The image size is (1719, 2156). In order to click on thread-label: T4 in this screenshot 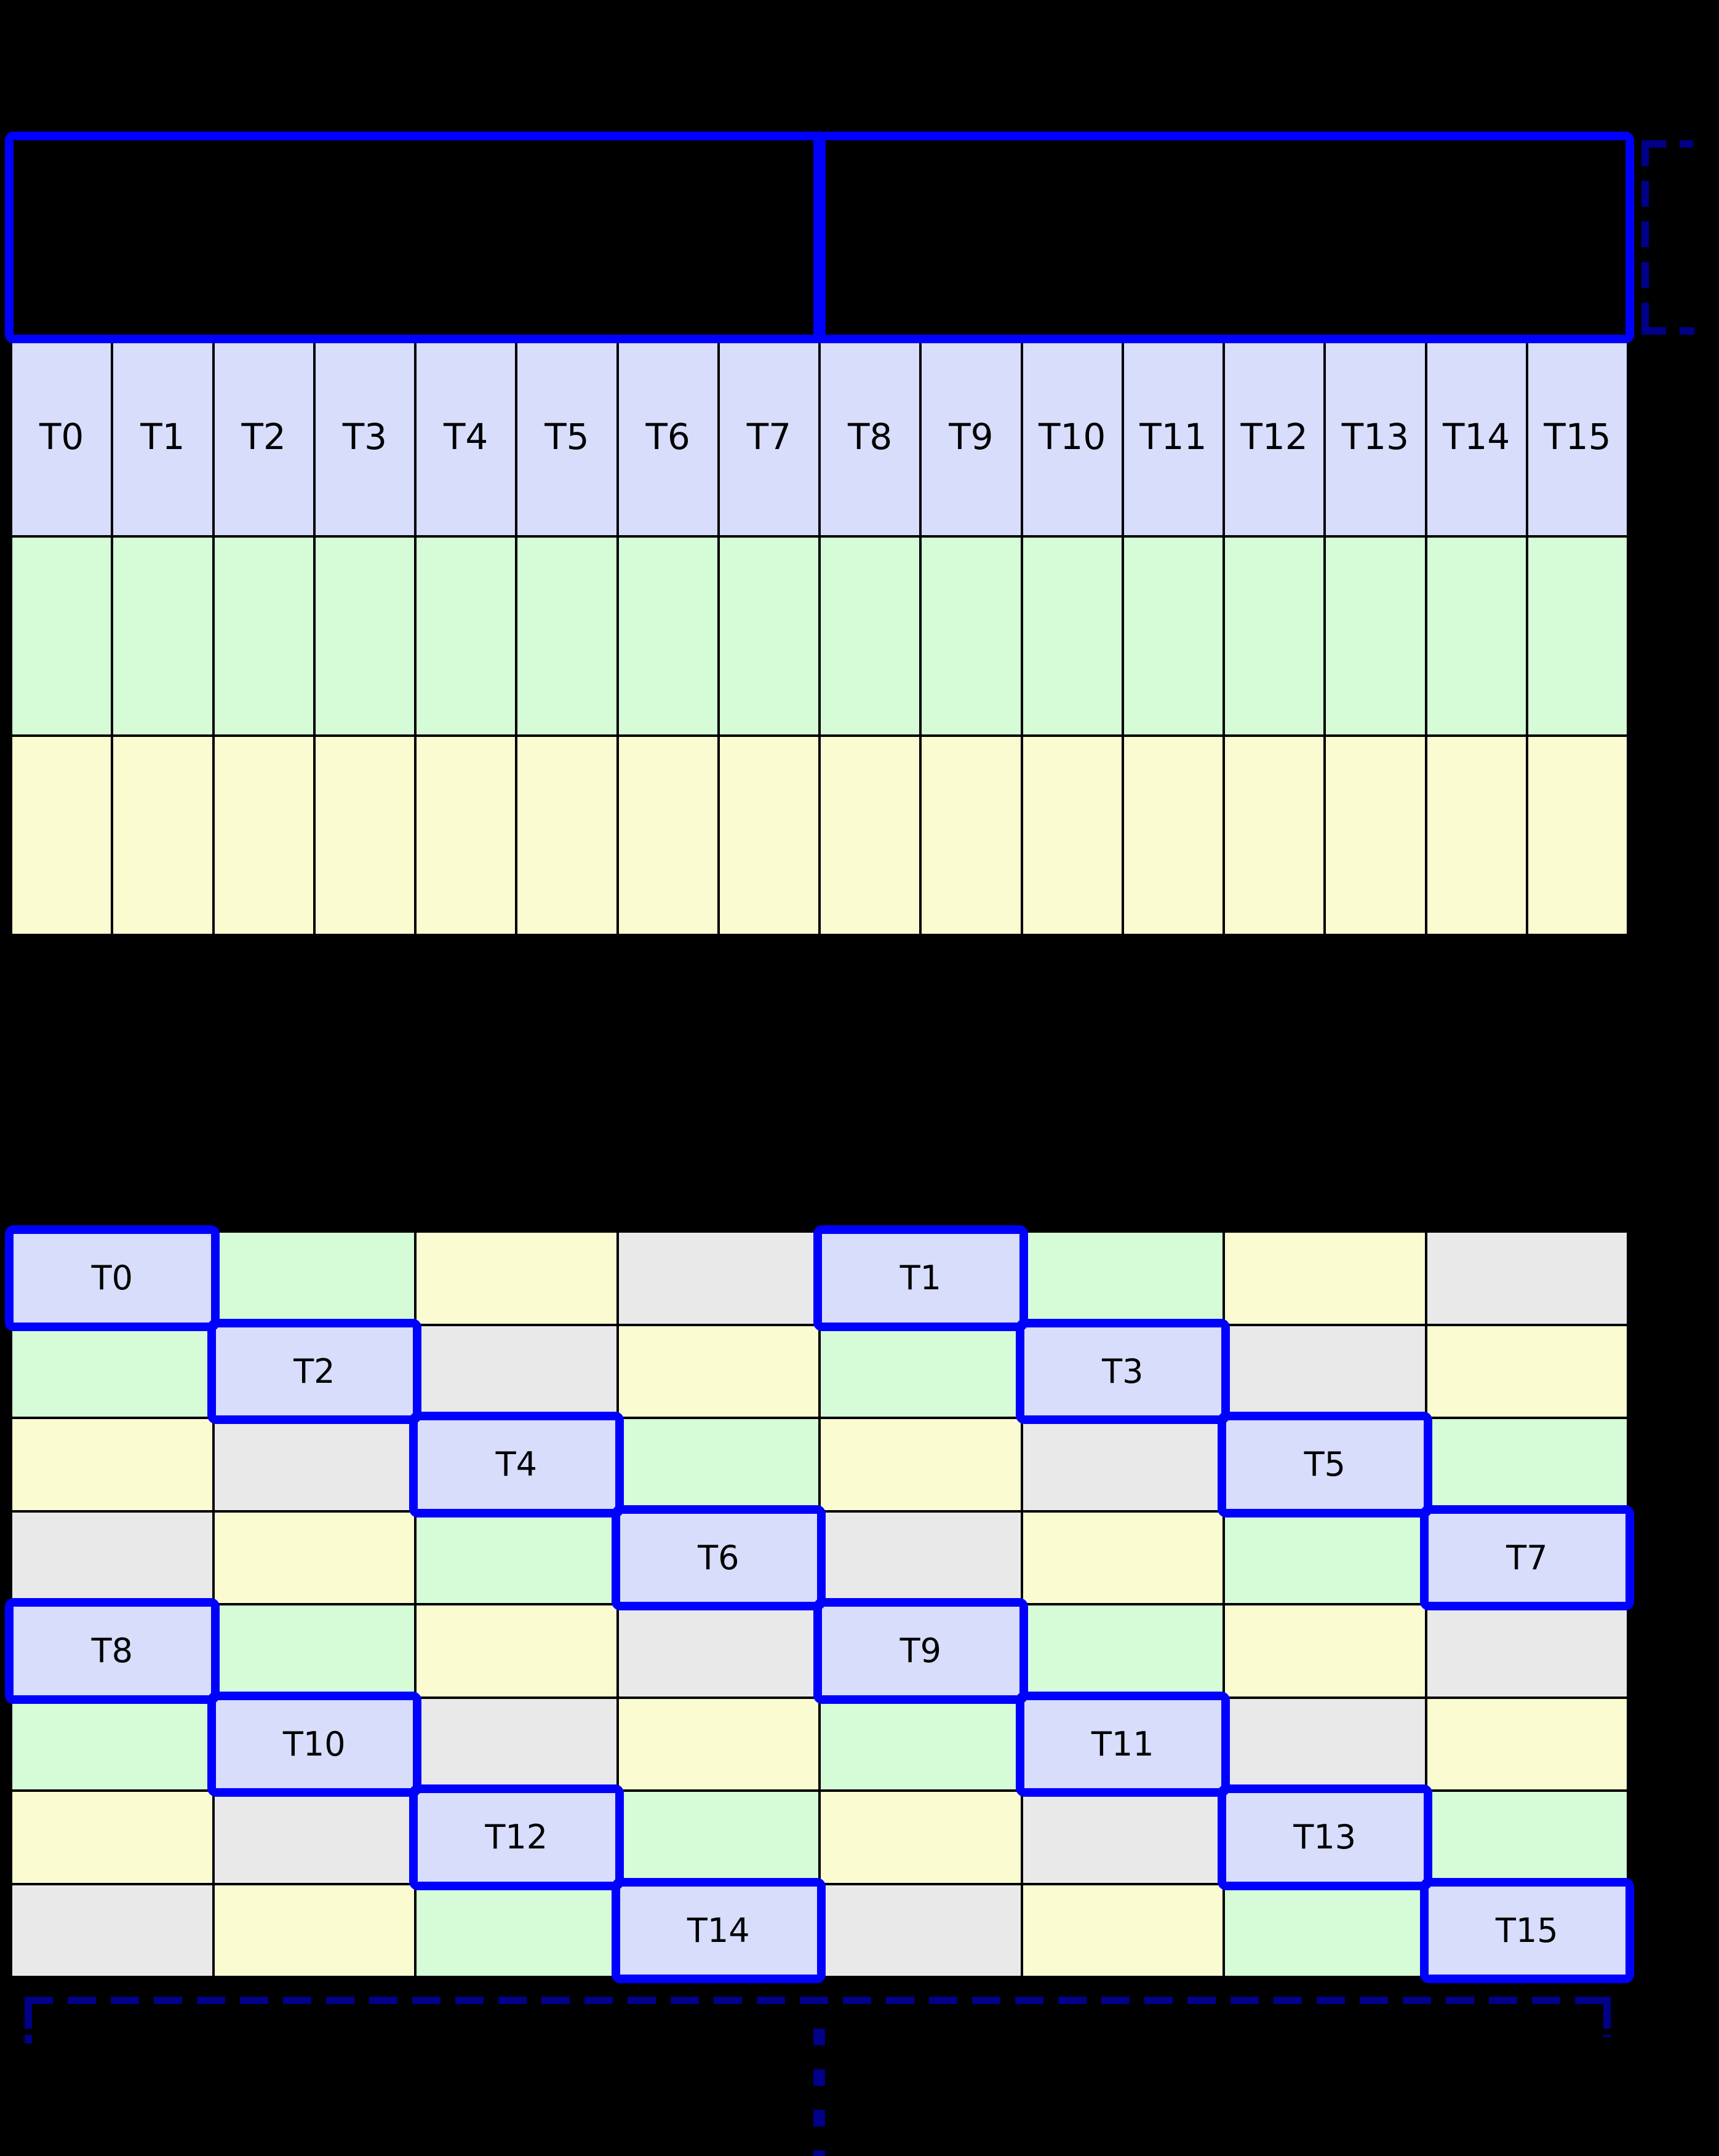, I will do `click(466, 437)`.